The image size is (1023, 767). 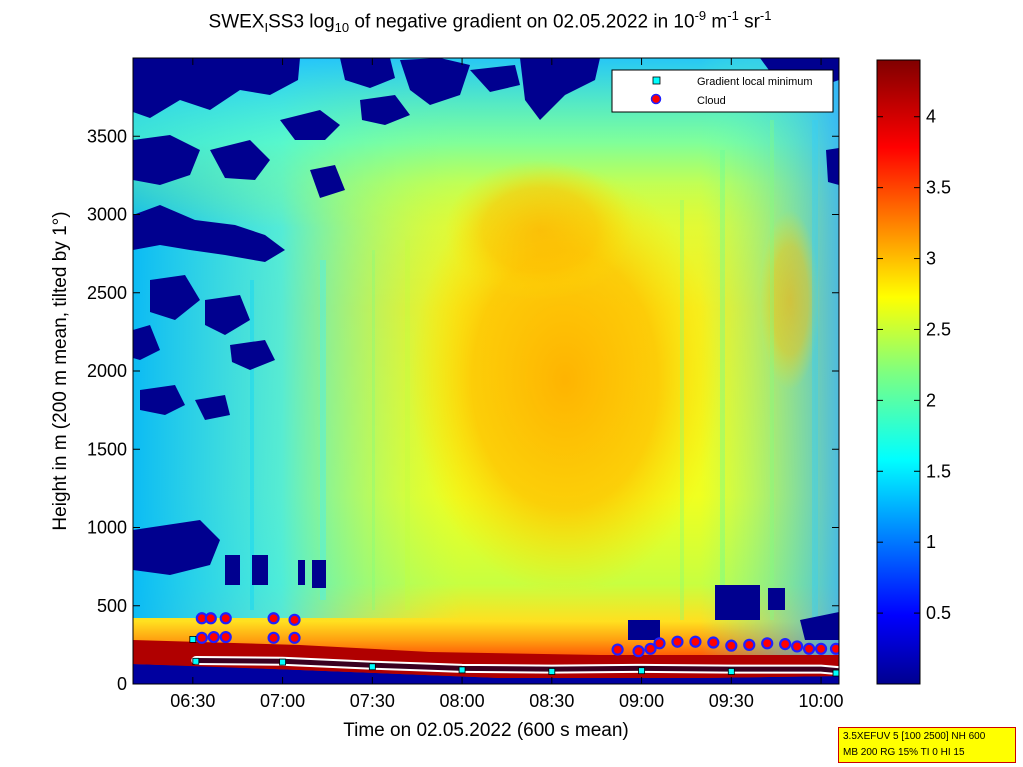 What do you see at coordinates (107, 136) in the screenshot?
I see `y-tick-label: 3500` at bounding box center [107, 136].